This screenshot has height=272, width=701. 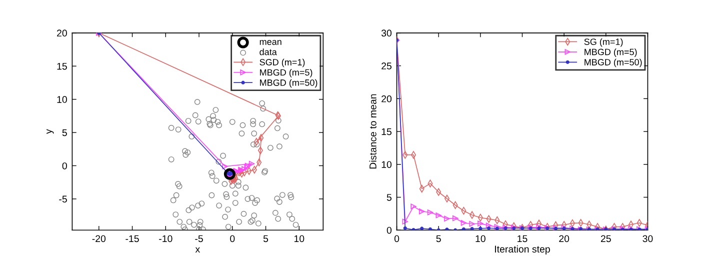 I want to click on y-tick-label: 30, so click(x=386, y=33).